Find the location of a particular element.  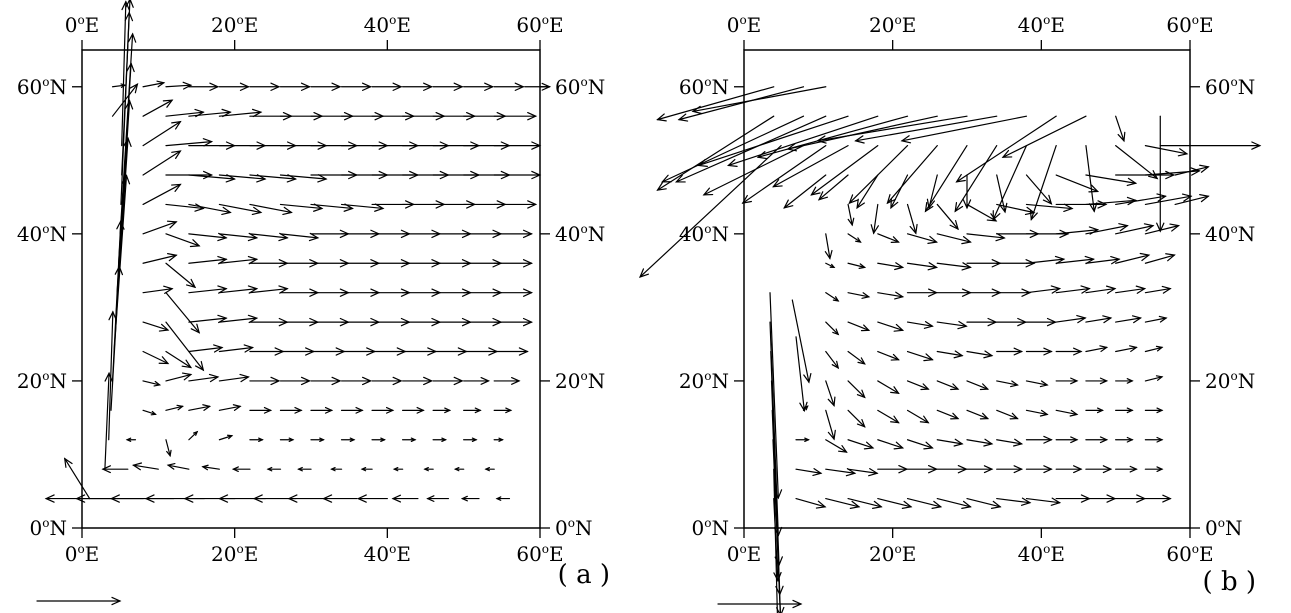

x-tick-label-top: 20oE is located at coordinates (892, 25).